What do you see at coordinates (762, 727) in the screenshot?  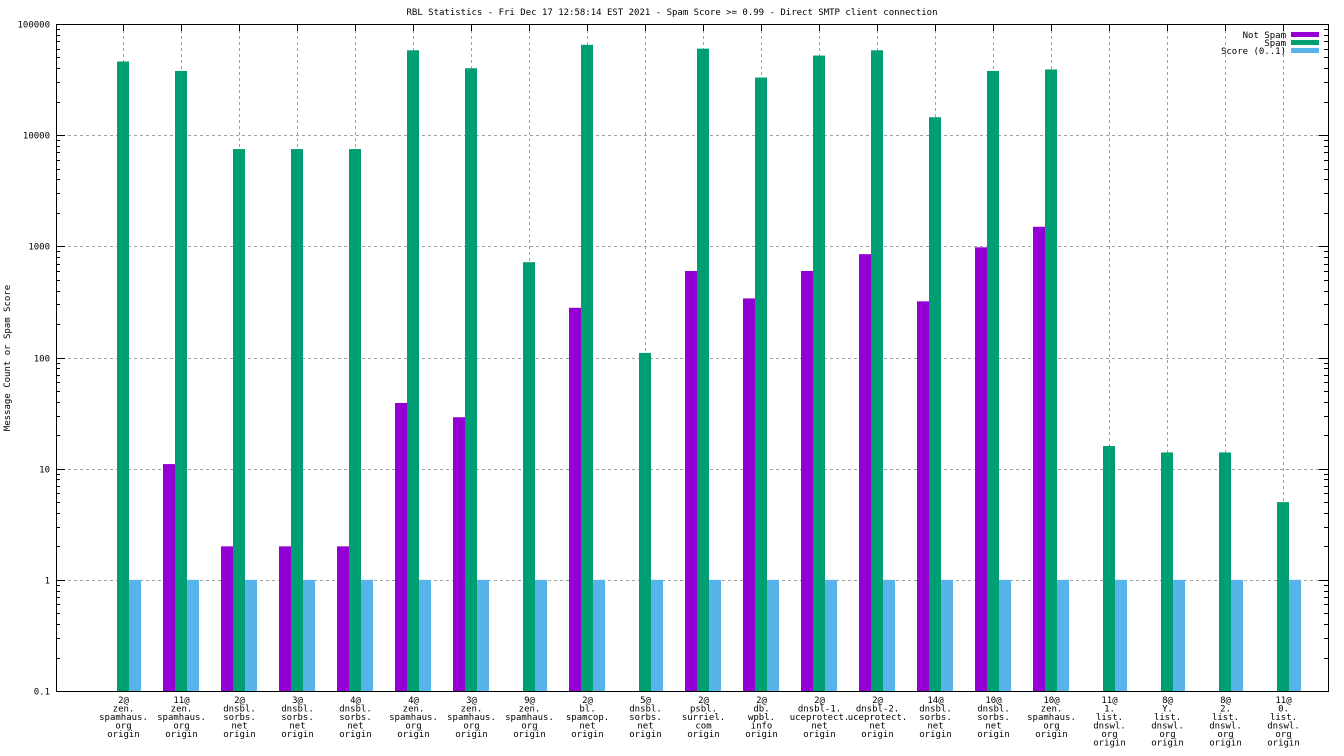 I see `x-tick-label-line: info` at bounding box center [762, 727].